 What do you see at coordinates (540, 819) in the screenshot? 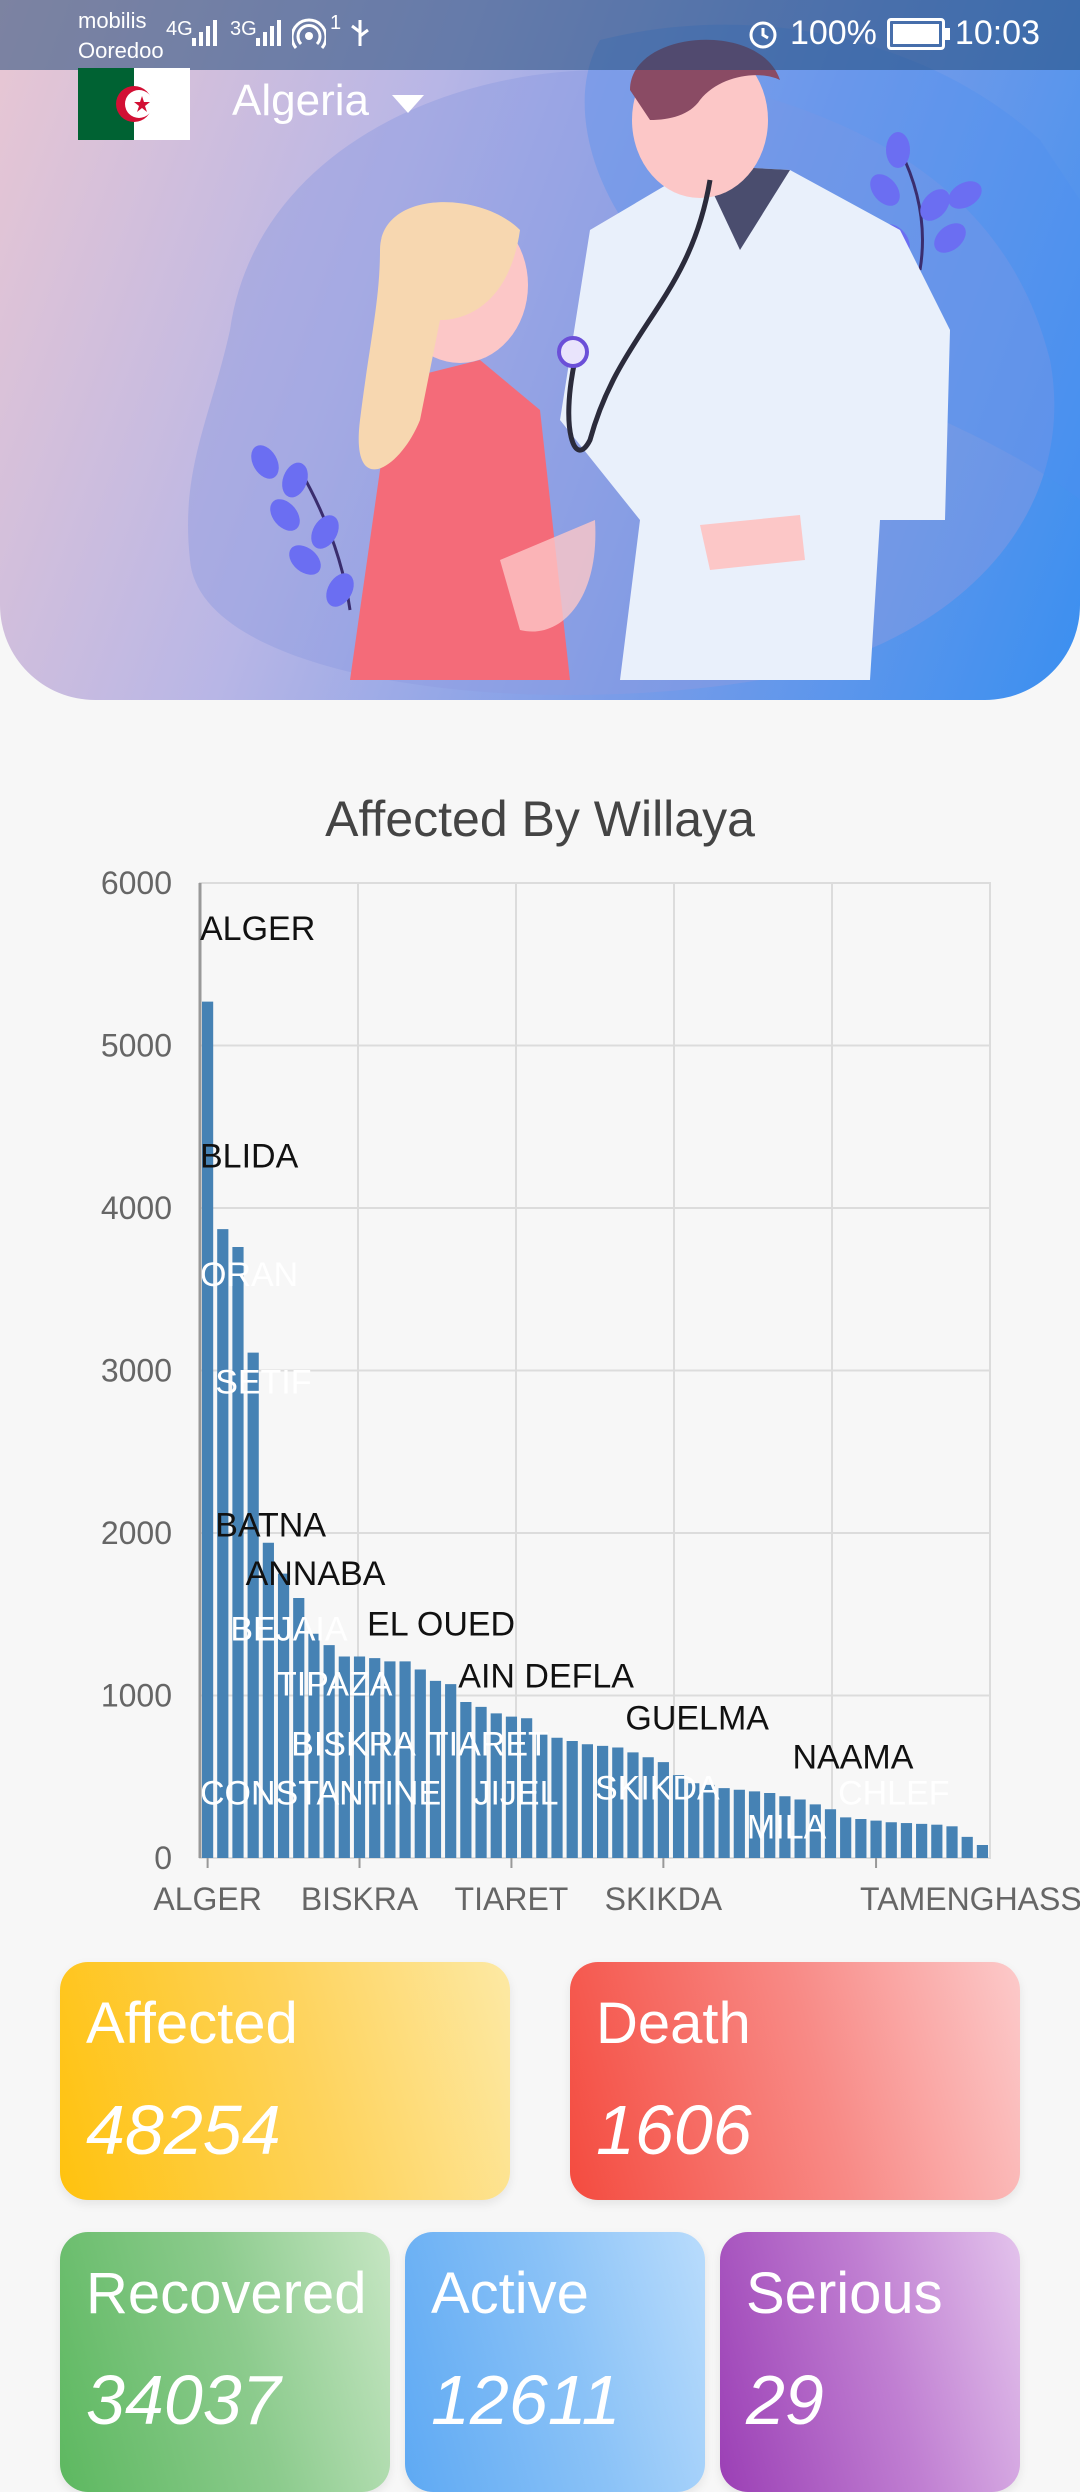
I see `chart-title: Affected By Willaya` at bounding box center [540, 819].